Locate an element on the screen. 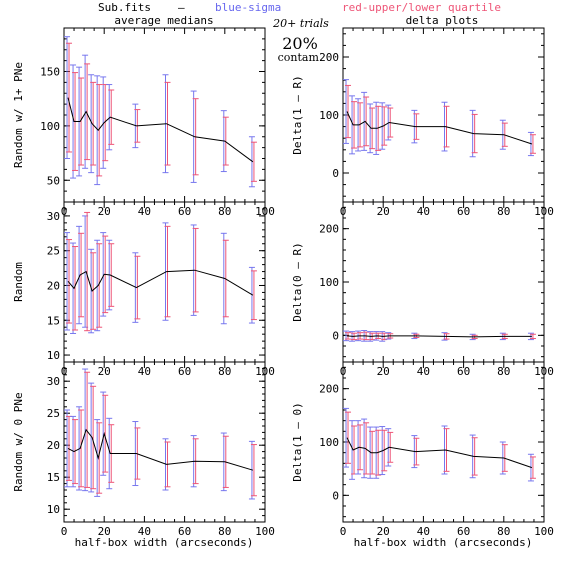 The image size is (574, 574). y-tick-label: 150 is located at coordinates (50, 72).